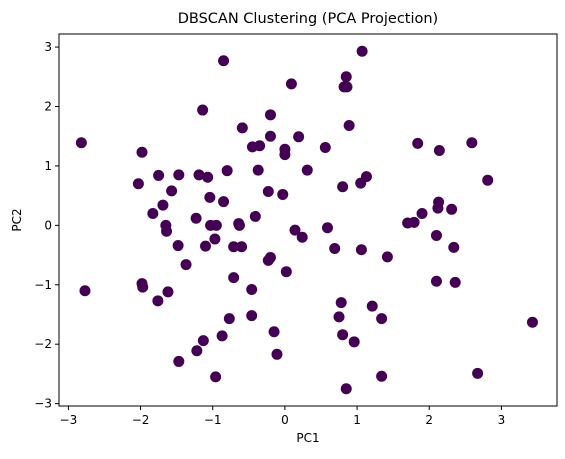 The image size is (565, 459). I want to click on x-tick-label: −2, so click(141, 420).